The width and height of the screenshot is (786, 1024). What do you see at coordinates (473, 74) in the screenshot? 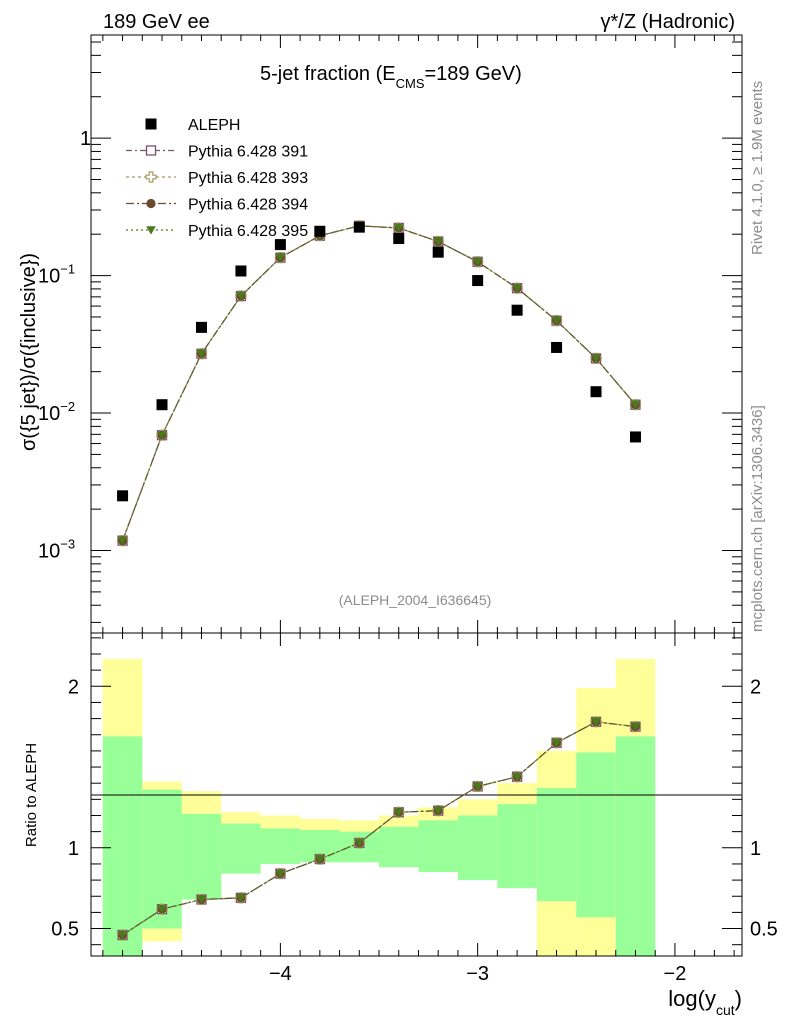
I see `plot-title-tail: =189 GeV)` at bounding box center [473, 74].